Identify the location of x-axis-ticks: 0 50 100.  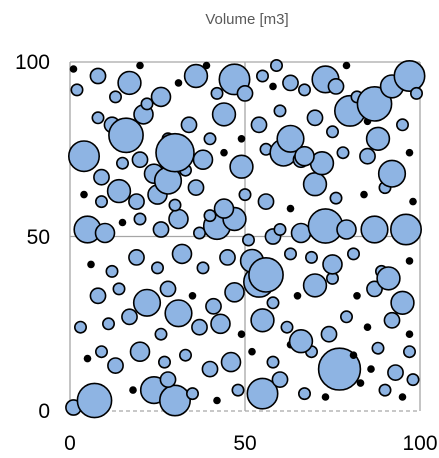
(250, 443).